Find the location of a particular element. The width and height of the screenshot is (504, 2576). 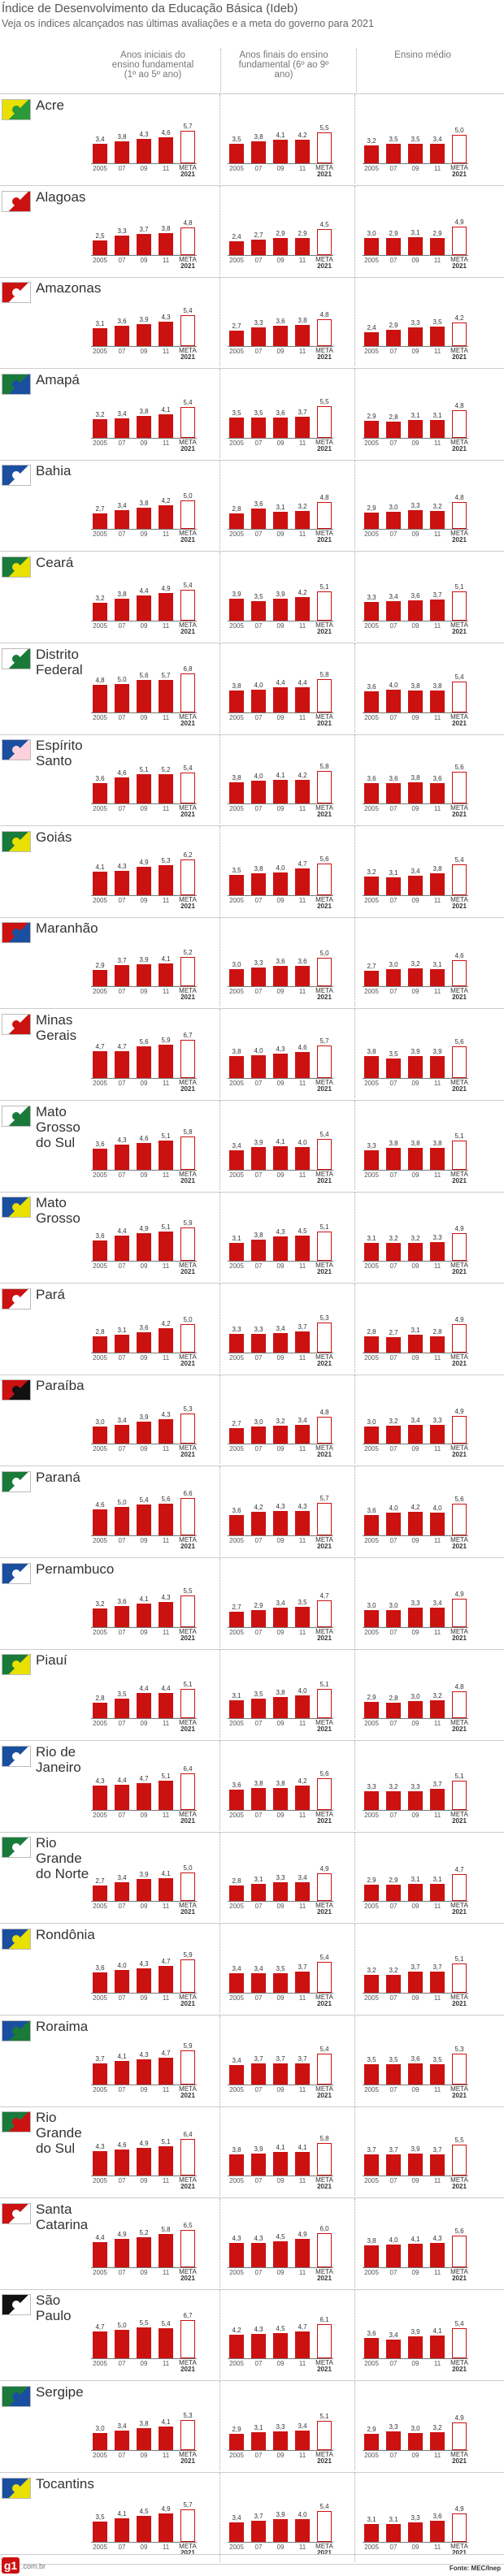

bar-value-label: 4,7 is located at coordinates (302, 863).